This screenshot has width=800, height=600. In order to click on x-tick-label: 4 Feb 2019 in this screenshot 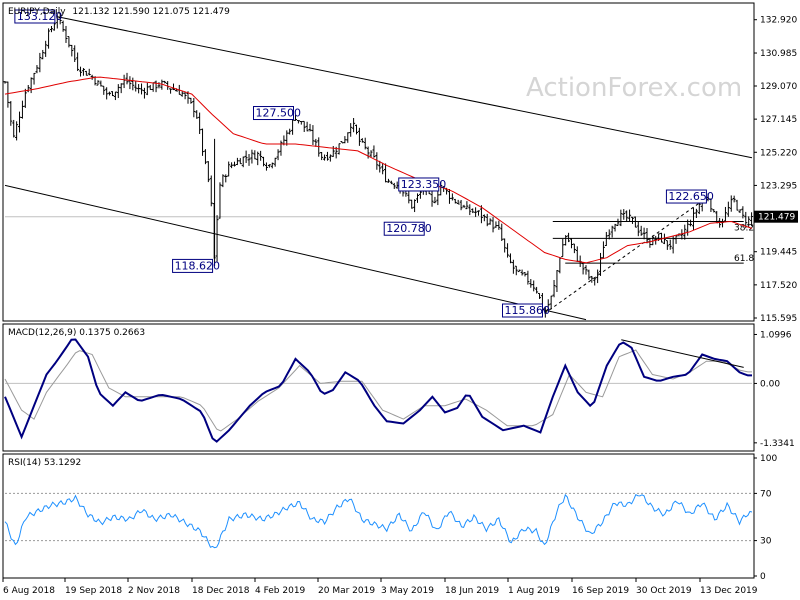, I will do `click(280, 591)`.